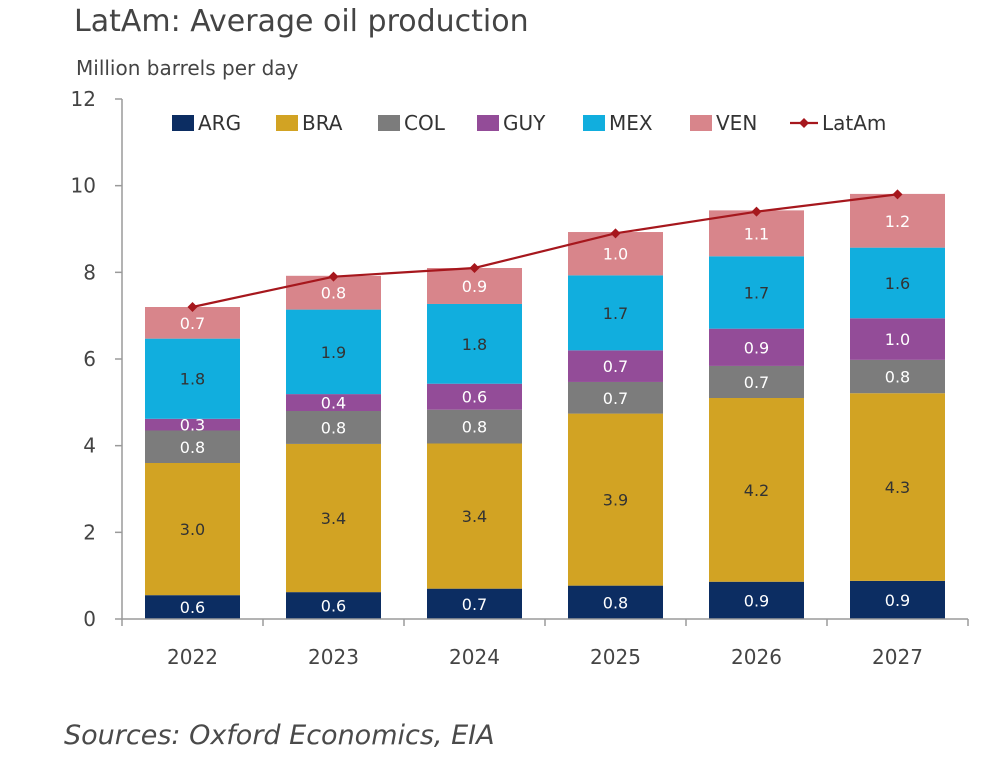 The width and height of the screenshot is (1000, 771). I want to click on y-tick-label: 8, so click(89, 272).